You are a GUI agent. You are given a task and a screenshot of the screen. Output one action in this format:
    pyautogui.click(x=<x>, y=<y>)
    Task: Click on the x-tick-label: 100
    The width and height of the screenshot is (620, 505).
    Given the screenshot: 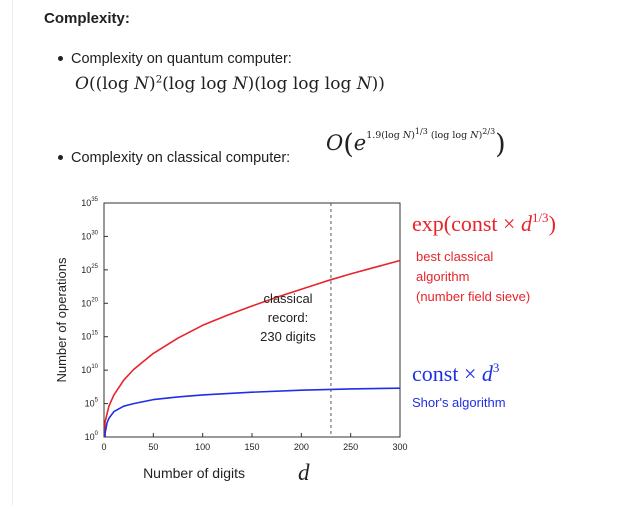 What is the action you would take?
    pyautogui.click(x=202, y=447)
    